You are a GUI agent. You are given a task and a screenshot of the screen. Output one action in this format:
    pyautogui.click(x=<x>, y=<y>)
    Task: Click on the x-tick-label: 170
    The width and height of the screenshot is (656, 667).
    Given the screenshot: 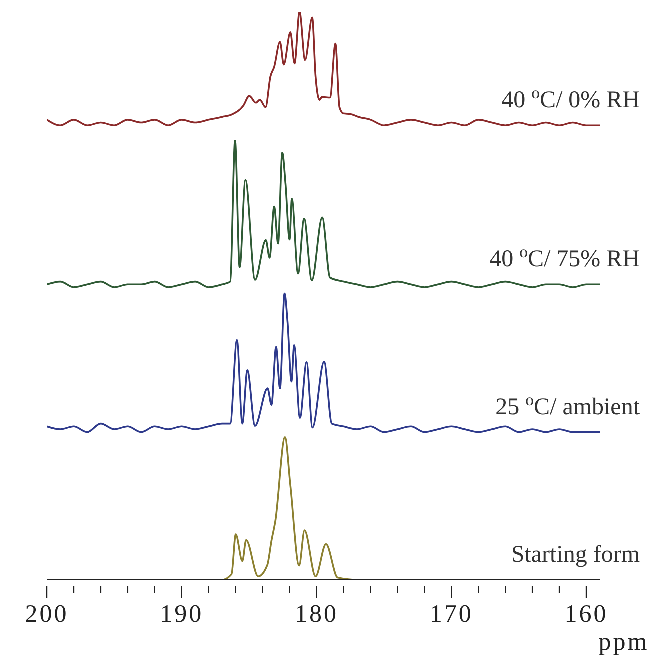 What is the action you would take?
    pyautogui.click(x=452, y=614)
    